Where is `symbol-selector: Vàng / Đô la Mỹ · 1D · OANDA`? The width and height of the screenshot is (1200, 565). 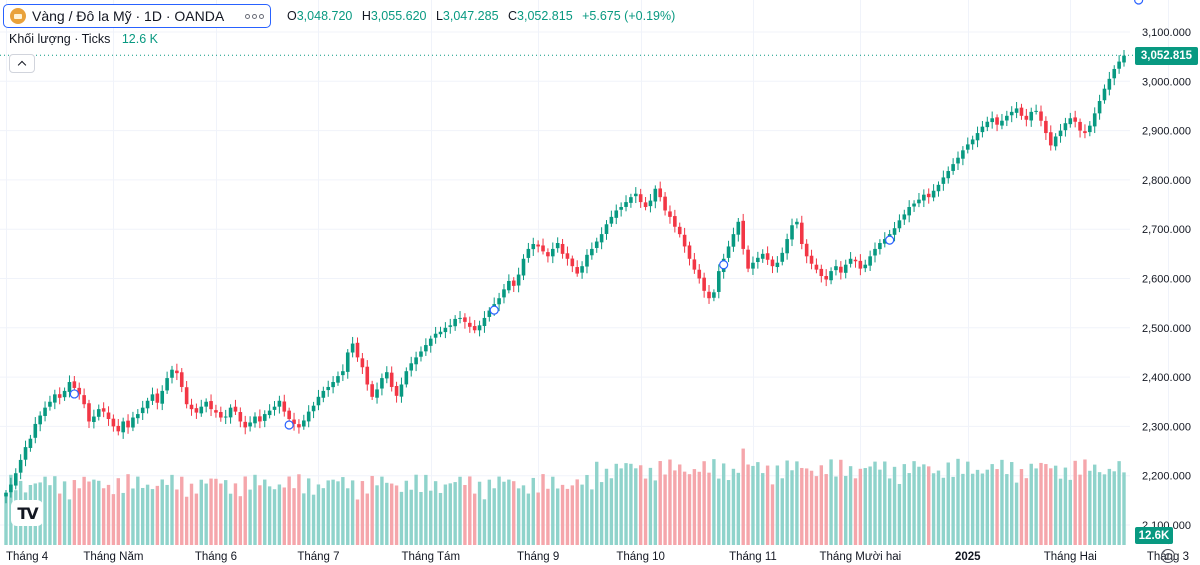 symbol-selector: Vàng / Đô la Mỹ · 1D · OANDA is located at coordinates (137, 16).